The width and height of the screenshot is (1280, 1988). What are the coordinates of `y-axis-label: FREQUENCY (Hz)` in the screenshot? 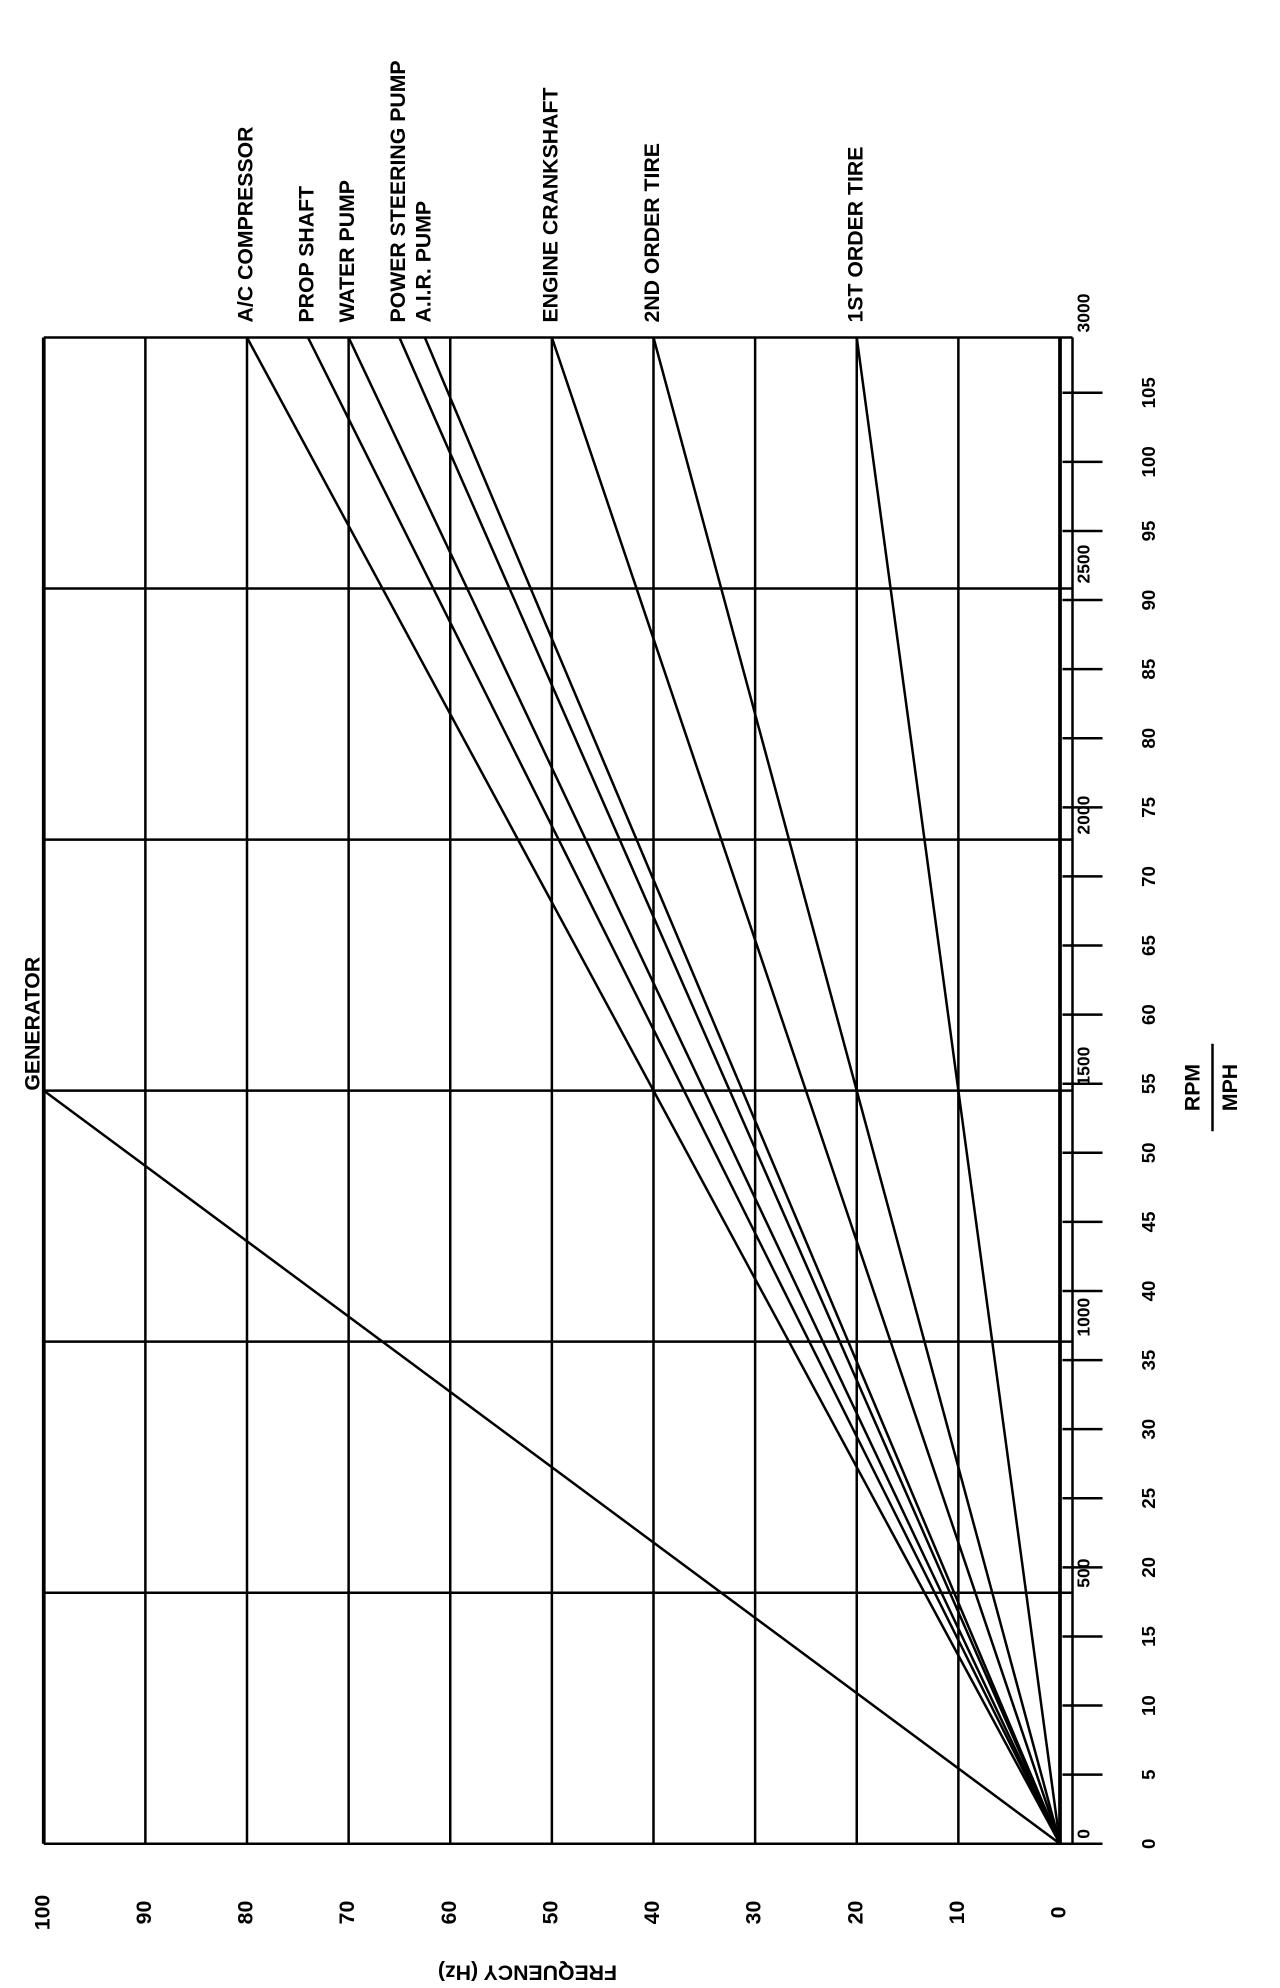 It's located at (527, 1973).